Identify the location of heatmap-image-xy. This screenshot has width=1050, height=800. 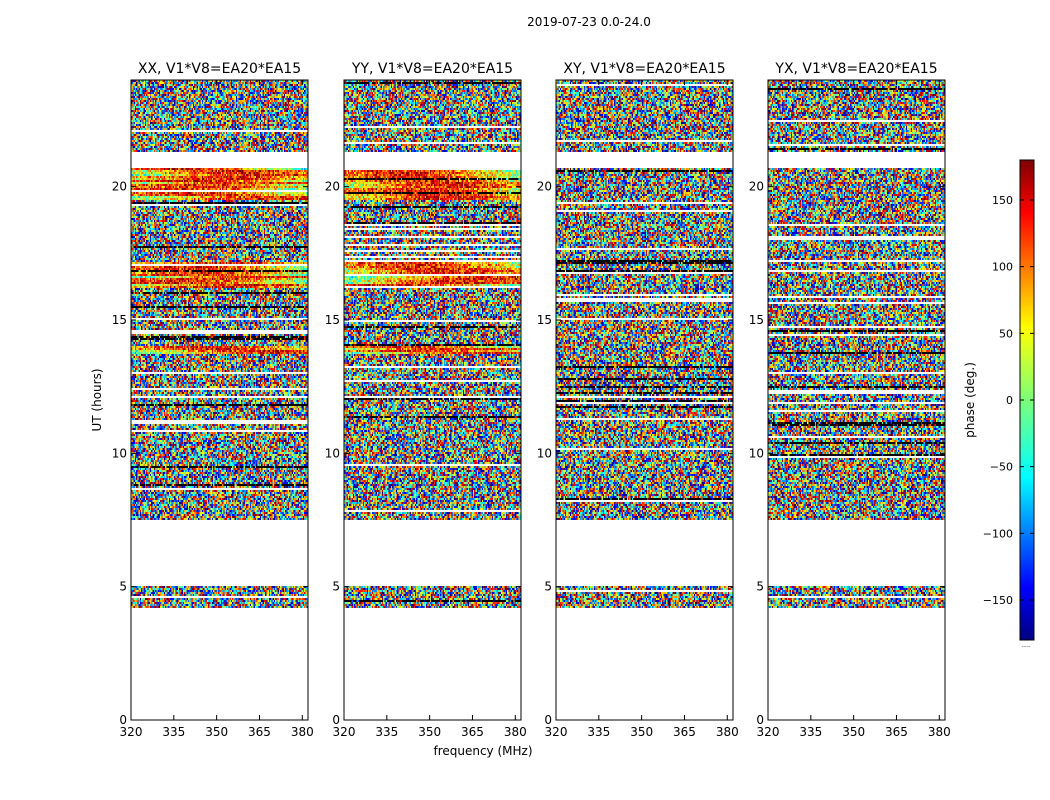
(644, 400).